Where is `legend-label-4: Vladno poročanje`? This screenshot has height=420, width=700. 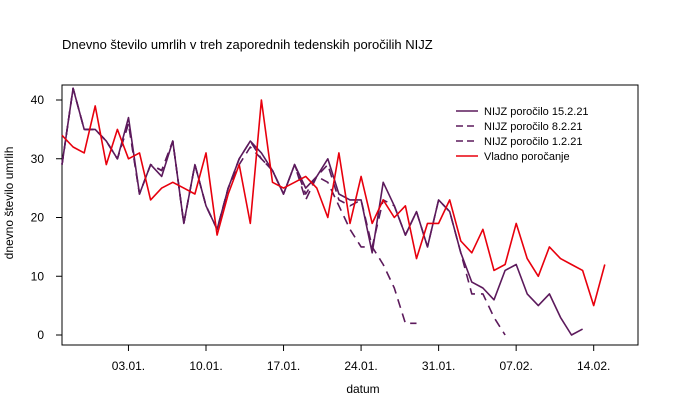 legend-label-4: Vladno poročanje is located at coordinates (527, 157).